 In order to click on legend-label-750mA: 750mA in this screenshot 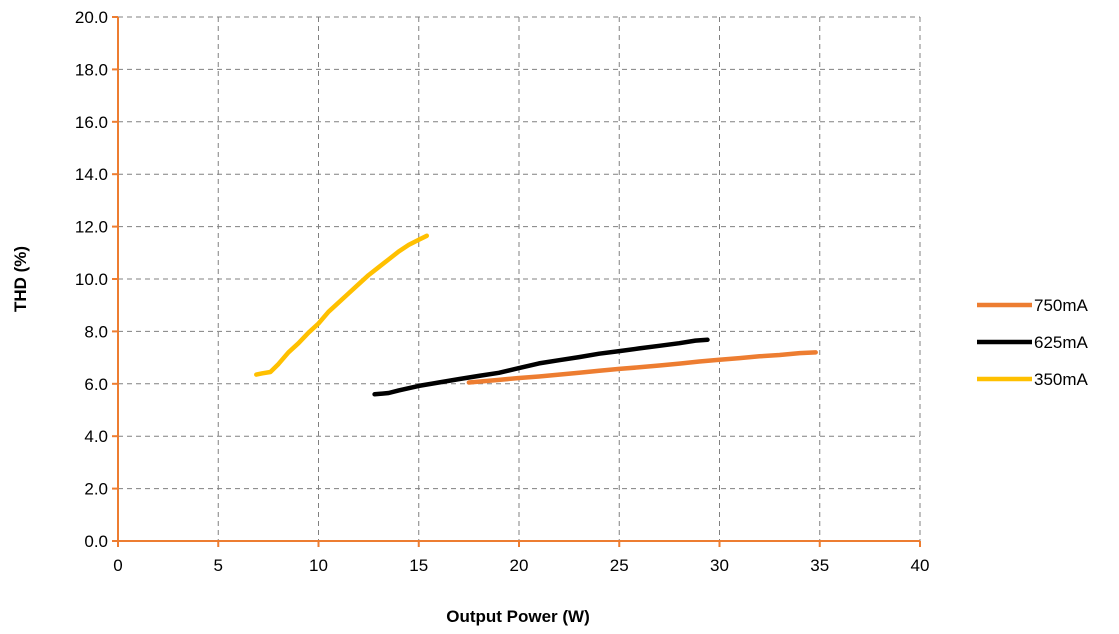, I will do `click(1061, 305)`.